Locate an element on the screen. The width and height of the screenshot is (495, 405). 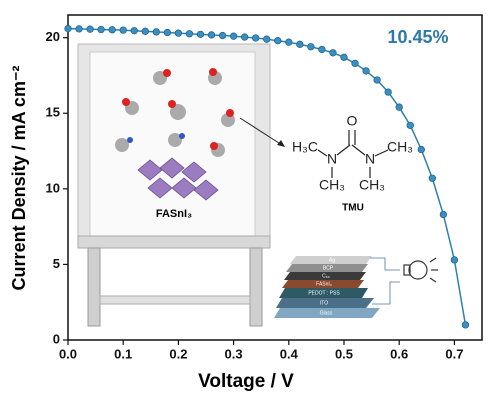
x-tick-label: 0.1 is located at coordinates (123, 353).